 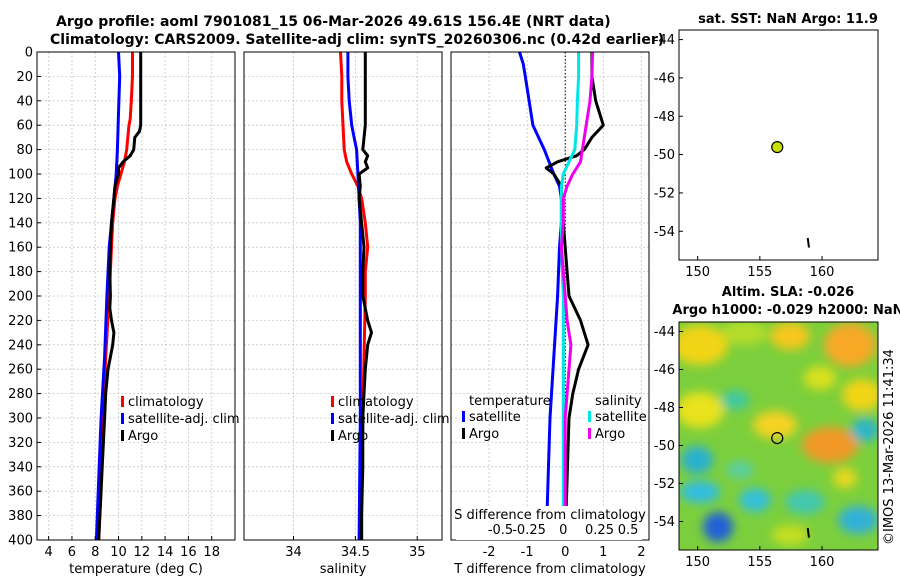 What do you see at coordinates (510, 401) in the screenshot?
I see `legend-label: temperature` at bounding box center [510, 401].